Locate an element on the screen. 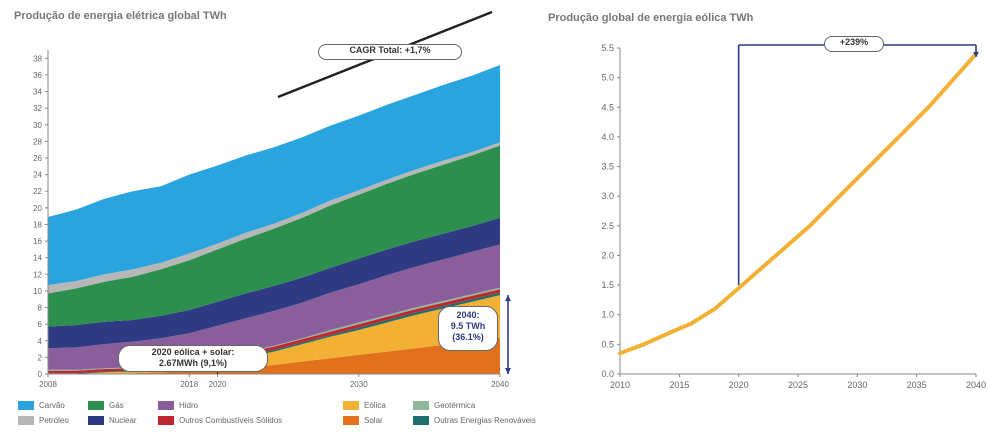  left-y-tick-label: 34 is located at coordinates (37, 92).